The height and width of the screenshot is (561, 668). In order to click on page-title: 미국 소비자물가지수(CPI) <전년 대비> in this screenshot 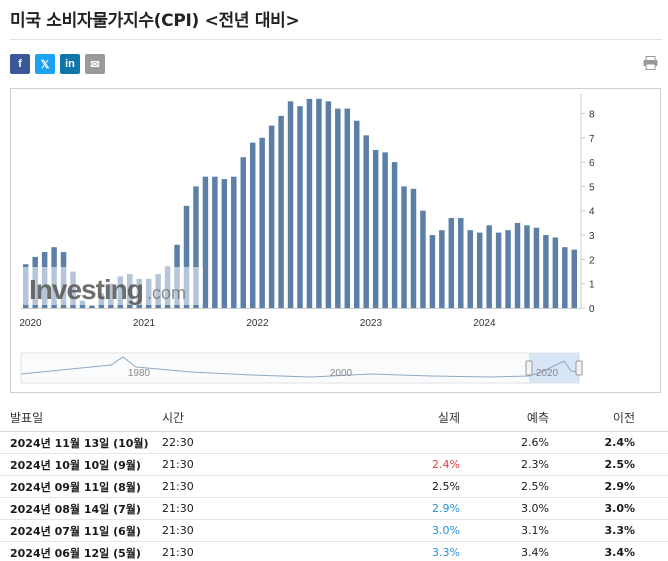, I will do `click(155, 21)`.